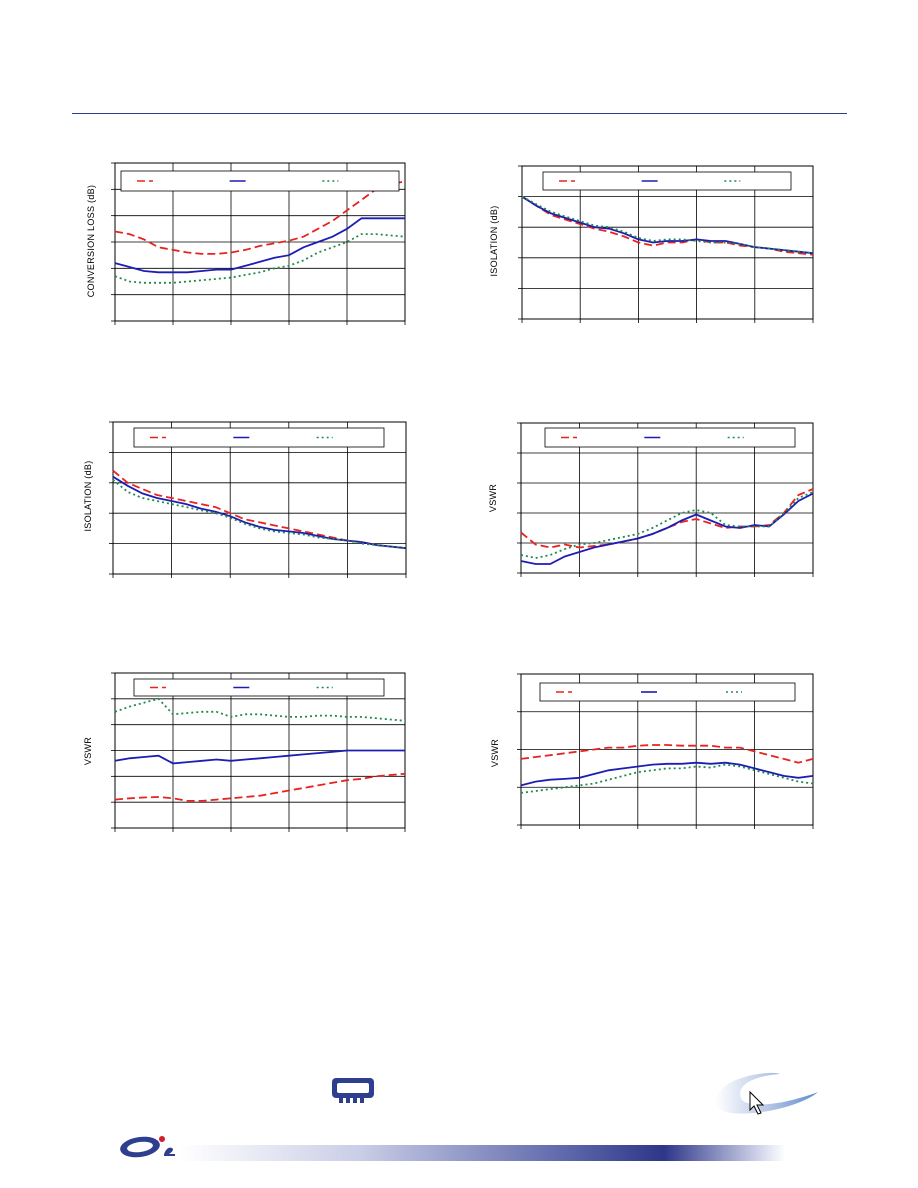 The image size is (918, 1188). I want to click on chart5-legend, so click(259, 687).